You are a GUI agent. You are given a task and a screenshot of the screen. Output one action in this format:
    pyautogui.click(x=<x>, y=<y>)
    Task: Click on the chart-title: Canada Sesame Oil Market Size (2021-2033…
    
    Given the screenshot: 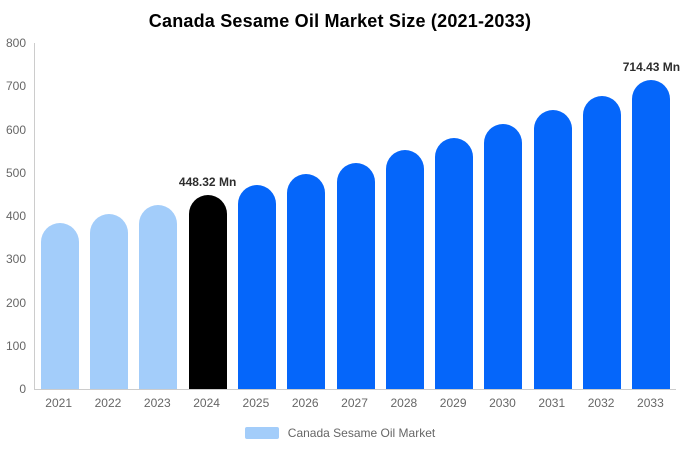 What is the action you would take?
    pyautogui.click(x=340, y=21)
    